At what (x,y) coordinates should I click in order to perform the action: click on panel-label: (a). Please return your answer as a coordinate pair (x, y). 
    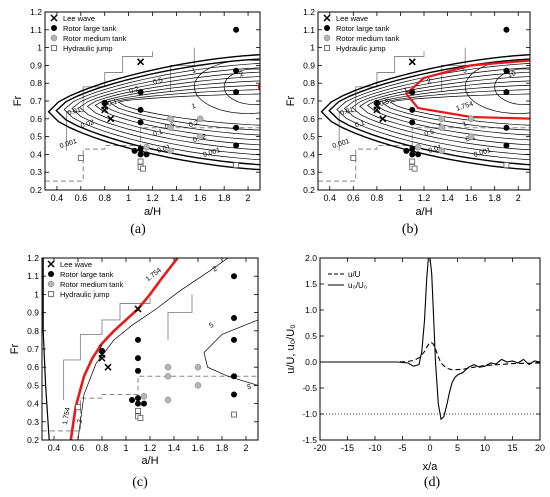
    Looking at the image, I should click on (138, 229).